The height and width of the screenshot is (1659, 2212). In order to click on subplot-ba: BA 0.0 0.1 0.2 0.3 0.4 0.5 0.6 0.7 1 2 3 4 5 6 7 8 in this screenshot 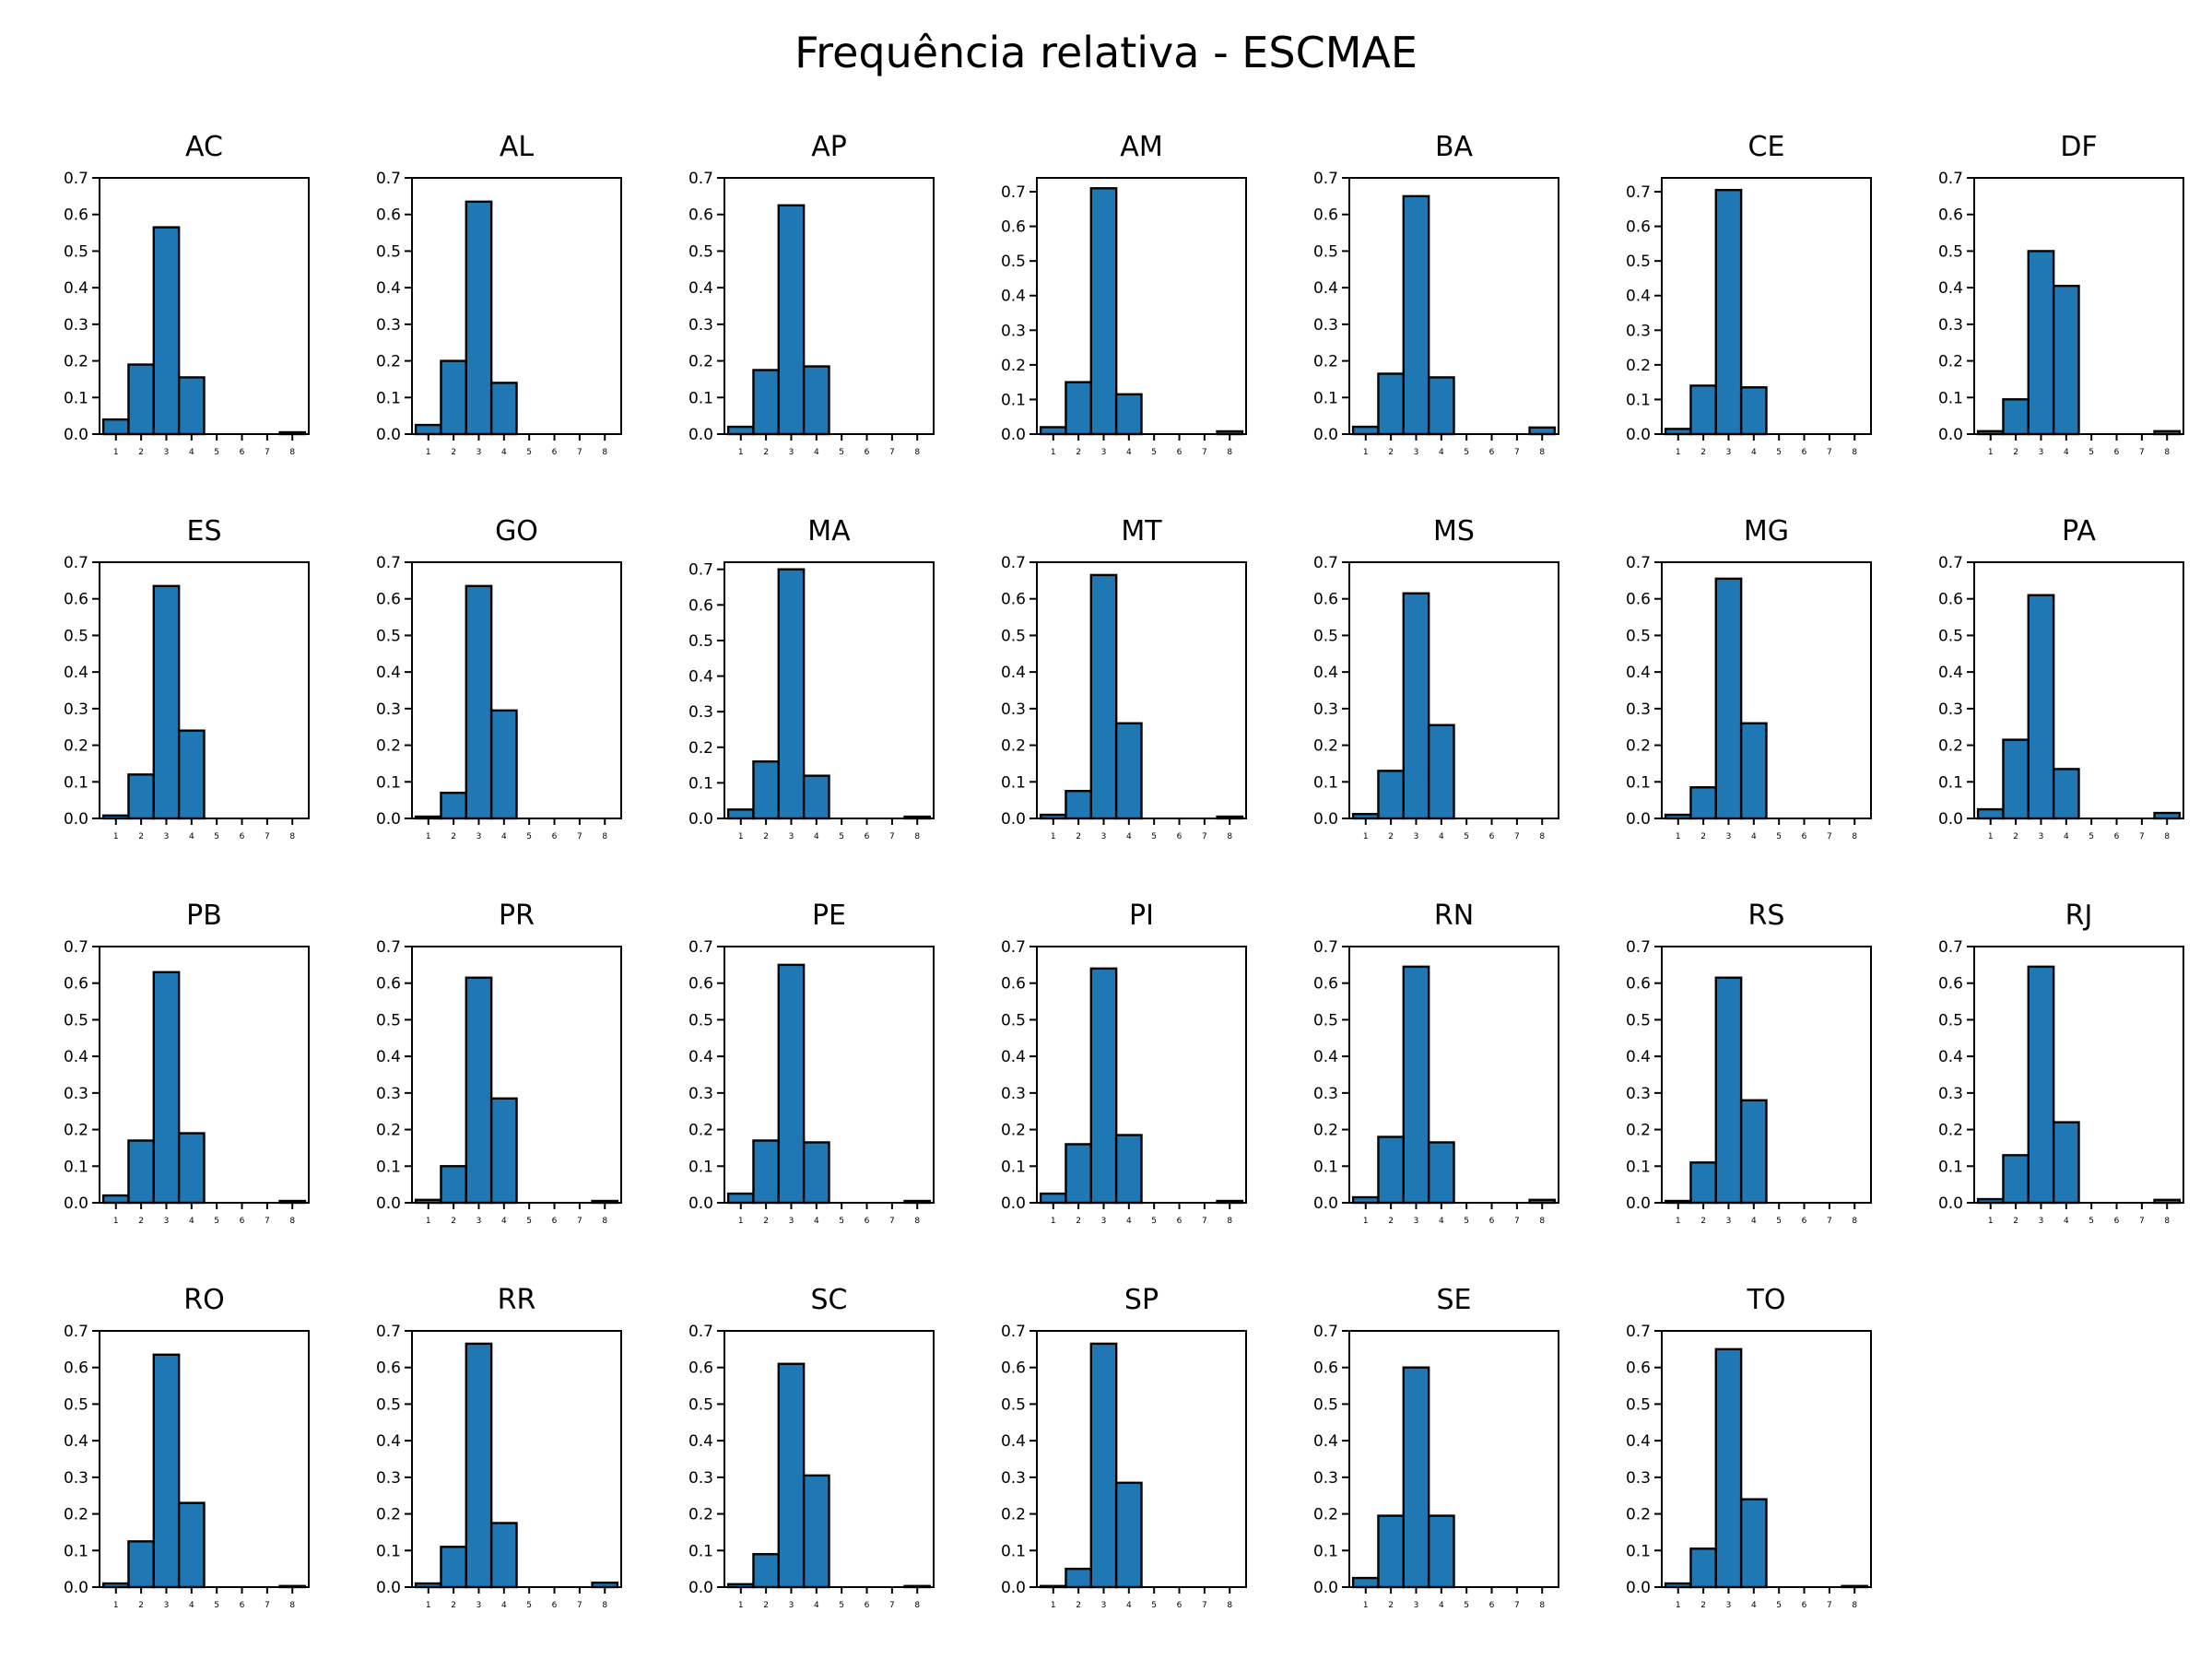, I will do `click(1436, 294)`.